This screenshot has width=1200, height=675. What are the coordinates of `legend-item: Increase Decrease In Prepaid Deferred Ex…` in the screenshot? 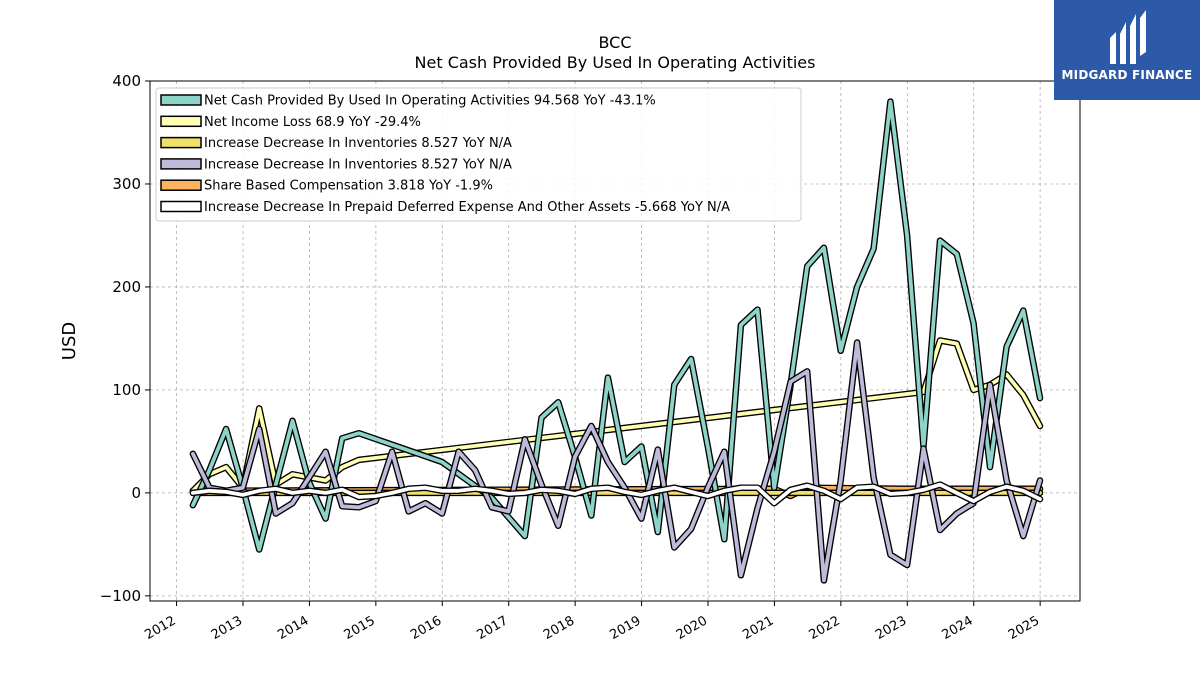 It's located at (445, 207).